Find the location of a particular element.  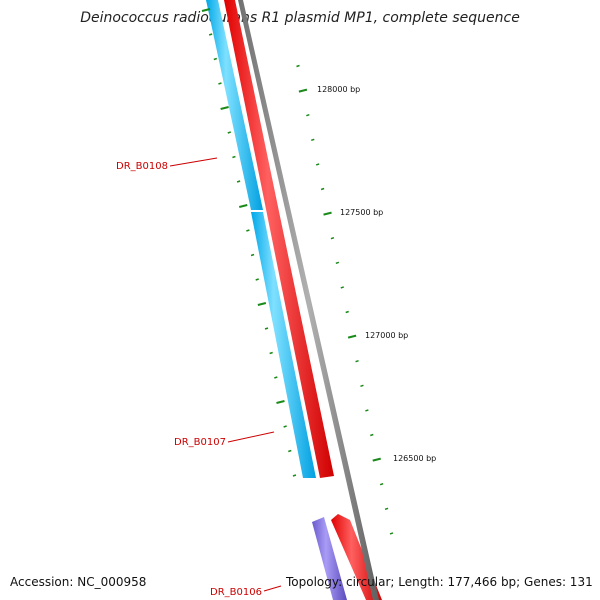

scale-tick-label: 128000 bp is located at coordinates (338, 89).